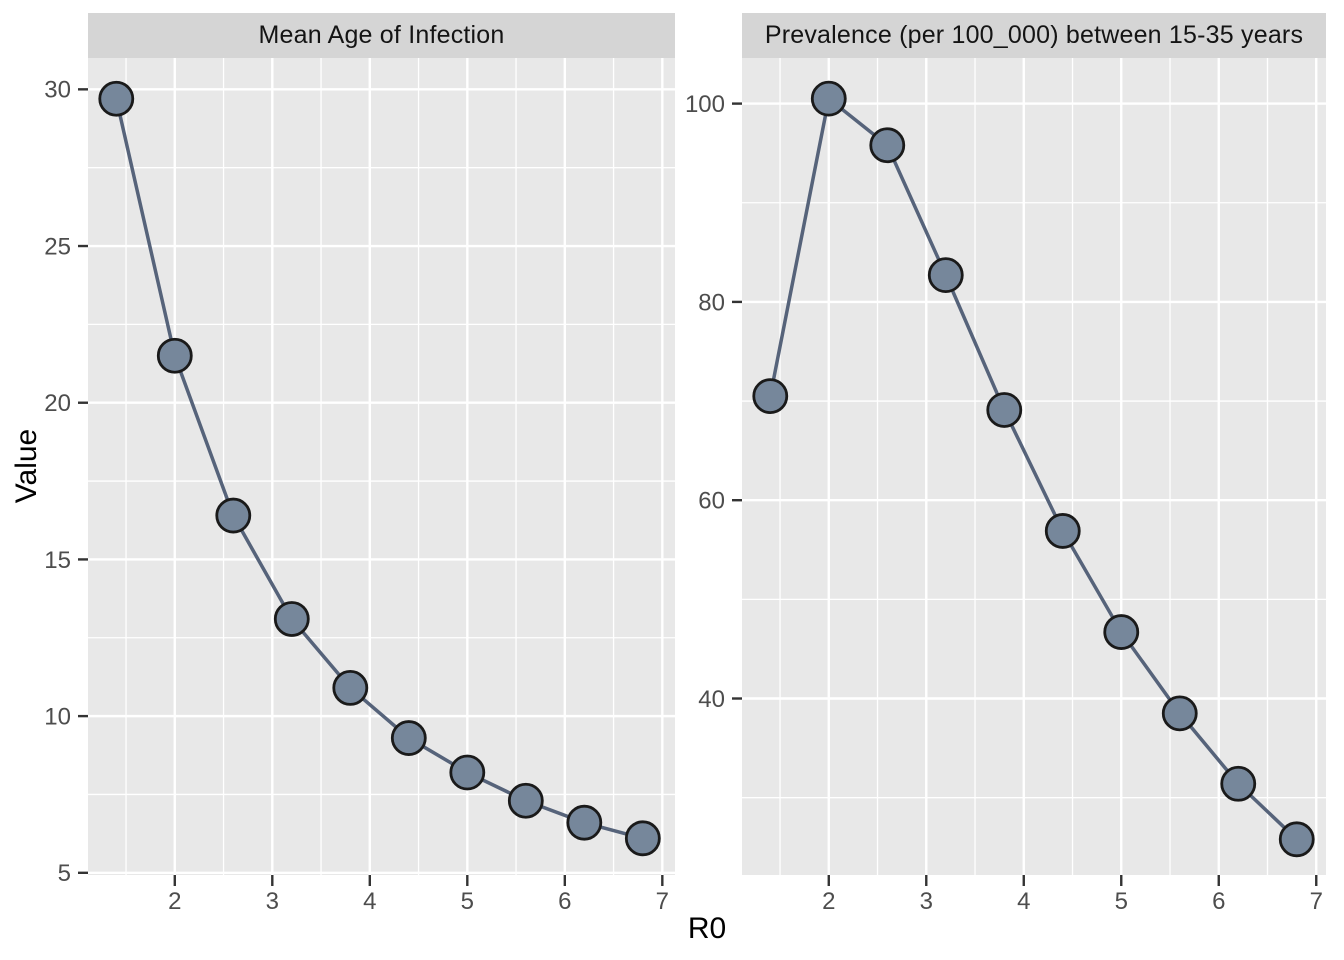 Image resolution: width=1344 pixels, height=960 pixels. Describe the element at coordinates (57, 403) in the screenshot. I see `y-tick-label: 20` at that location.